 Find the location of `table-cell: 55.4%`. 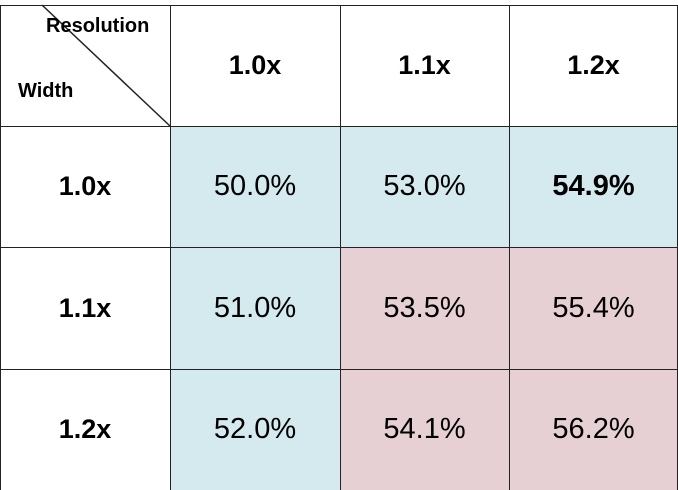

table-cell: 55.4% is located at coordinates (593, 308).